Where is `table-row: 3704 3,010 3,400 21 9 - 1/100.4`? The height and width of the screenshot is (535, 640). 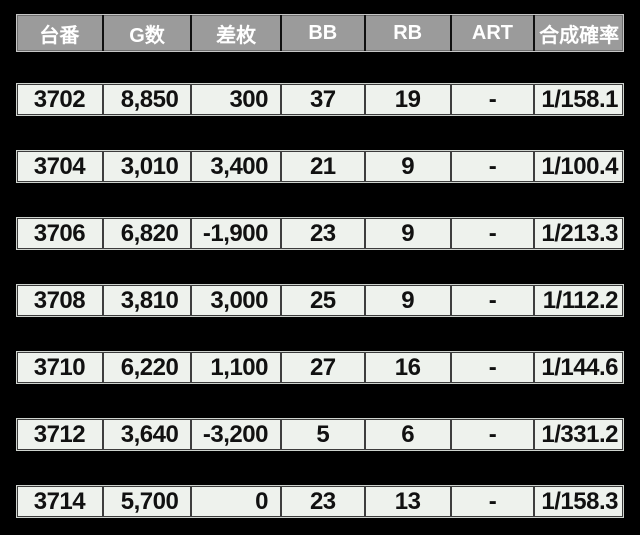
table-row: 3704 3,010 3,400 21 9 - 1/100.4 is located at coordinates (320, 166).